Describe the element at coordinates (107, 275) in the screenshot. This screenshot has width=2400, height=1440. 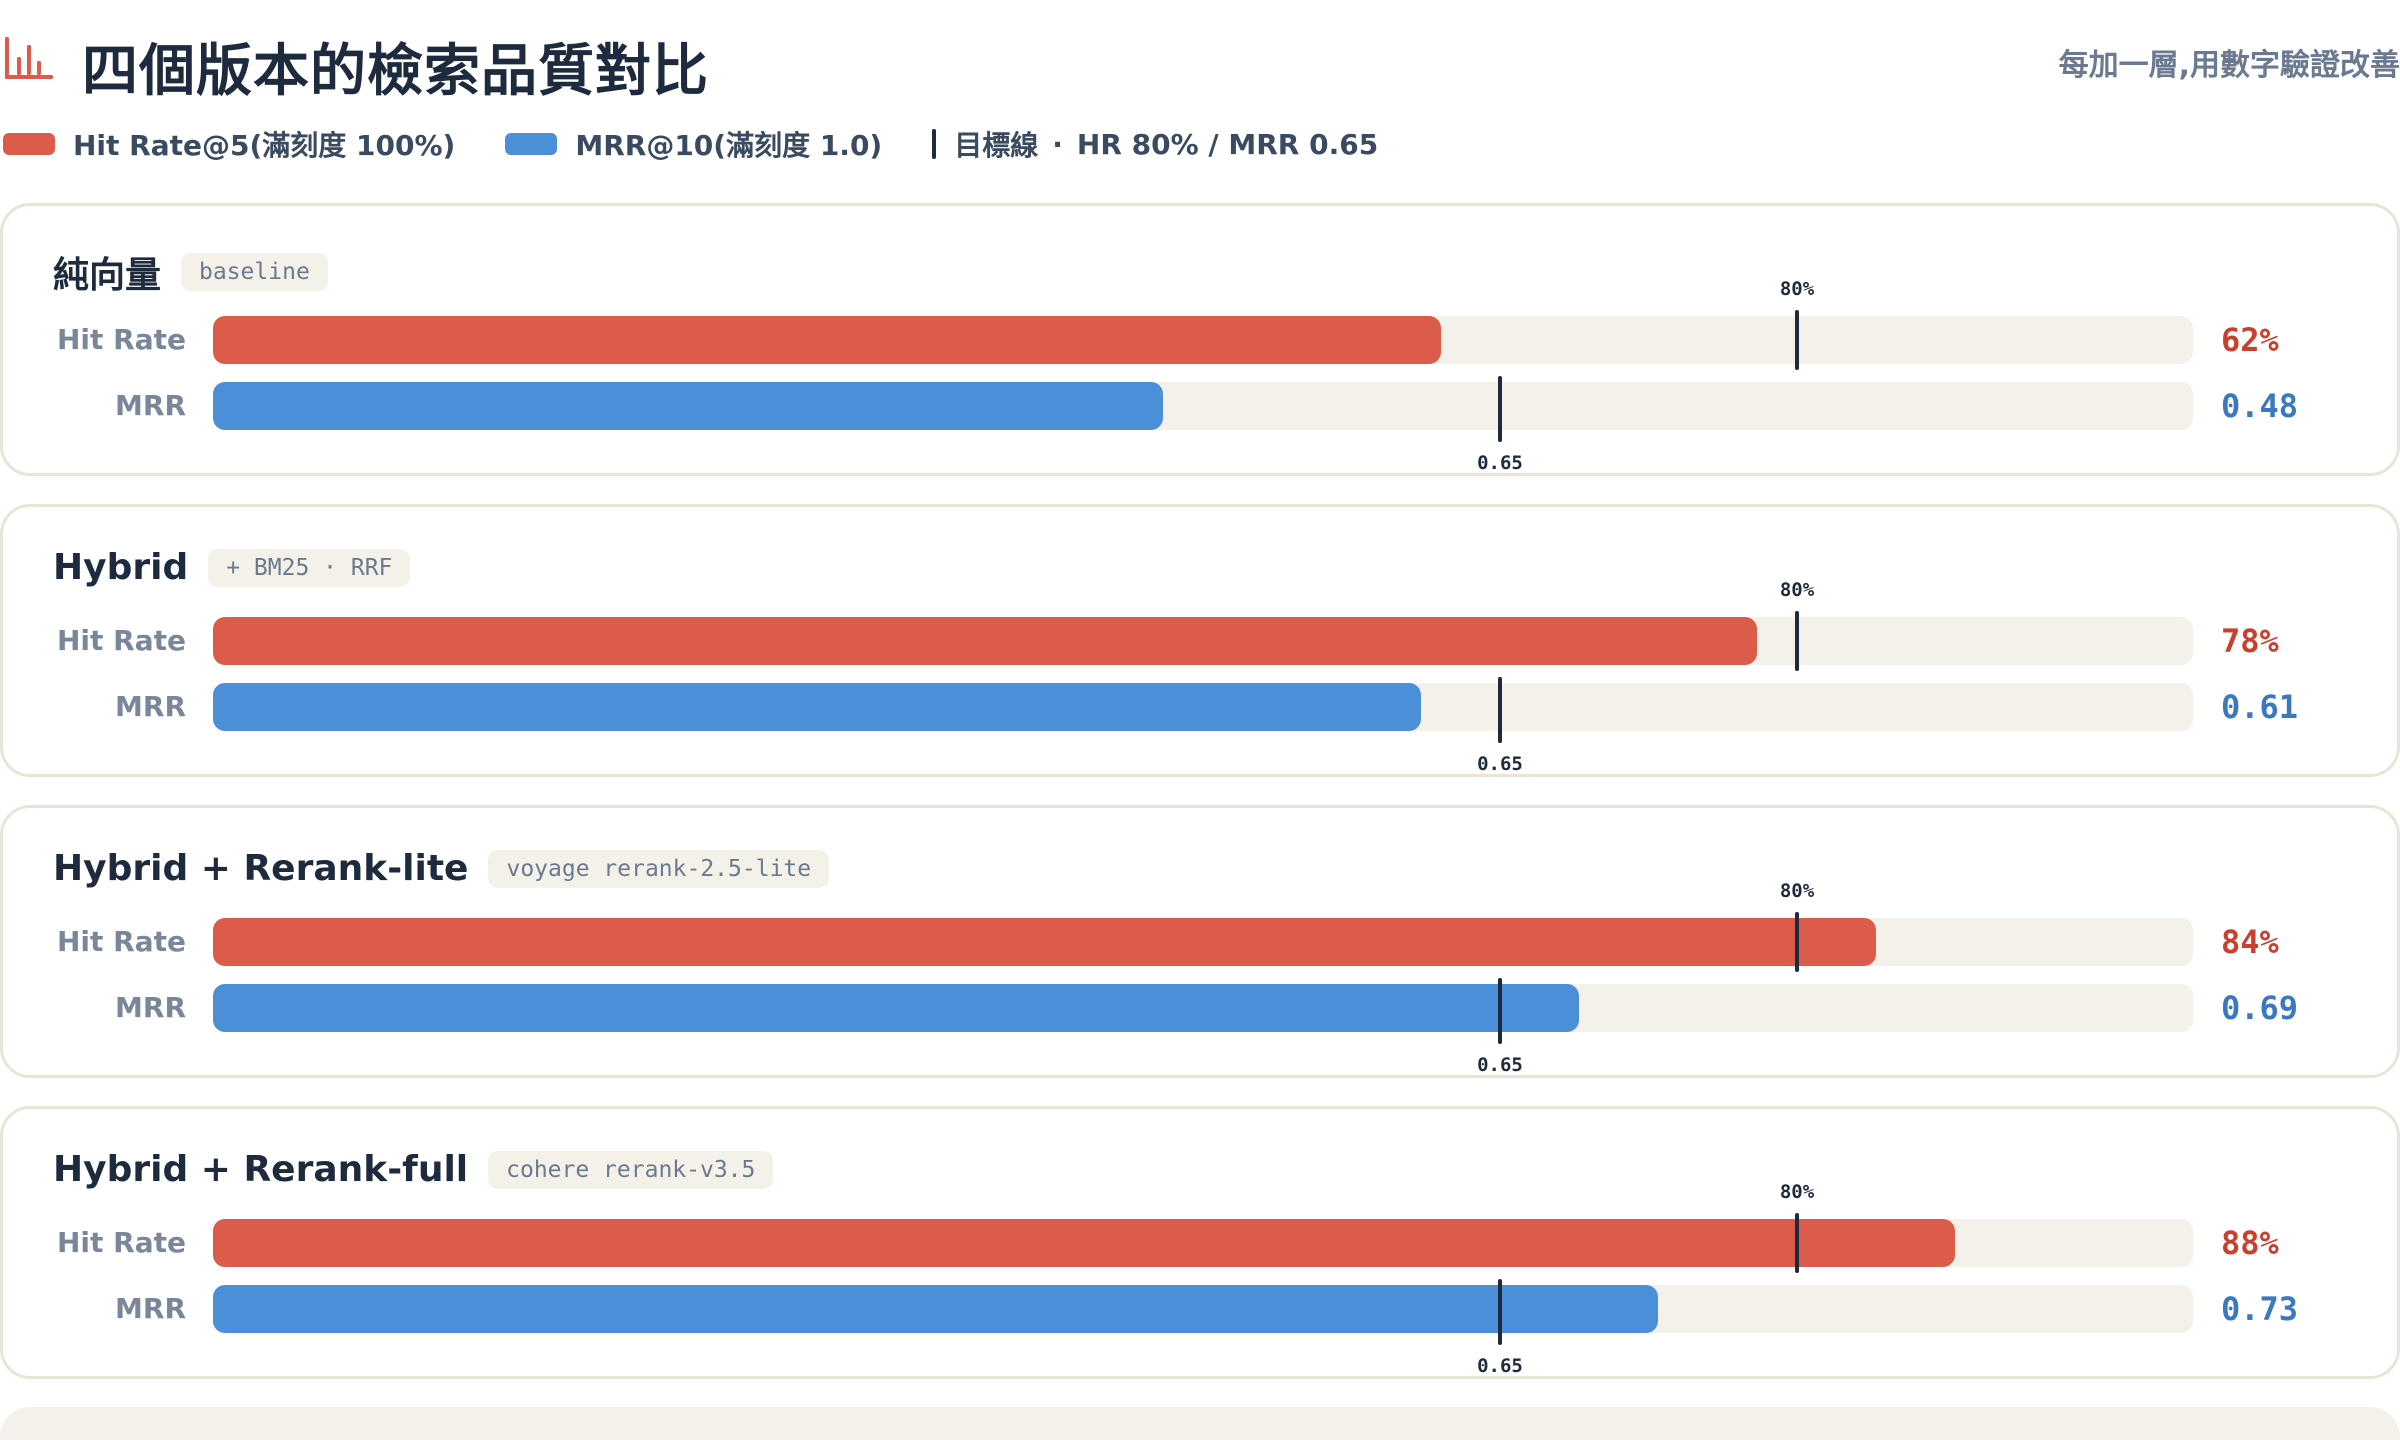
I see `version-name: 純向量` at that location.